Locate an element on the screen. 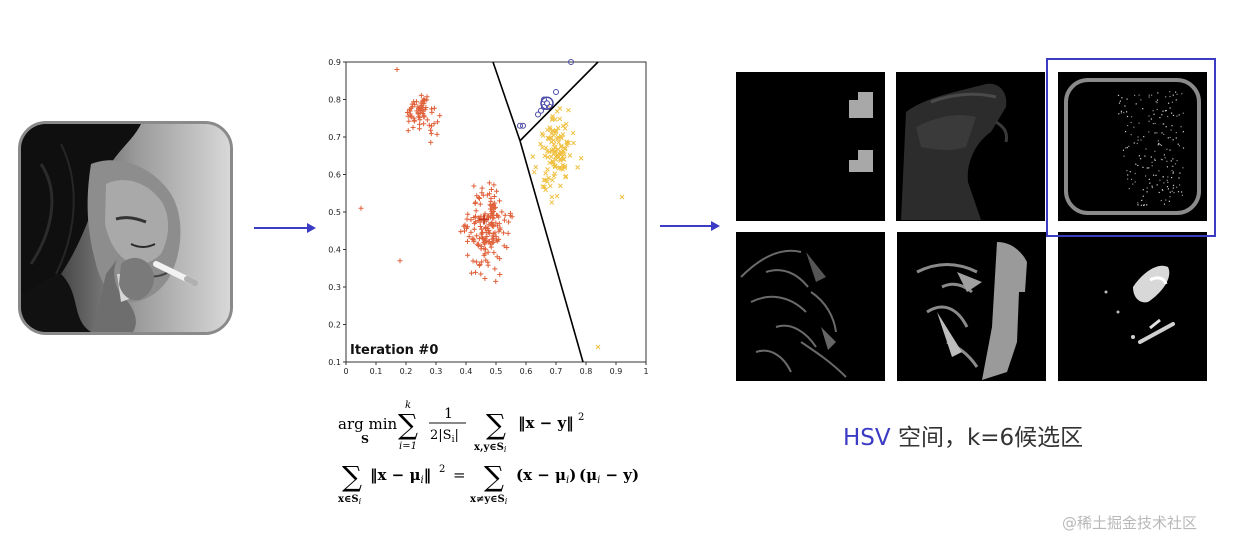 The image size is (1240, 551). hsv-caption: HSV 空间，k=6候选区 is located at coordinates (963, 435).